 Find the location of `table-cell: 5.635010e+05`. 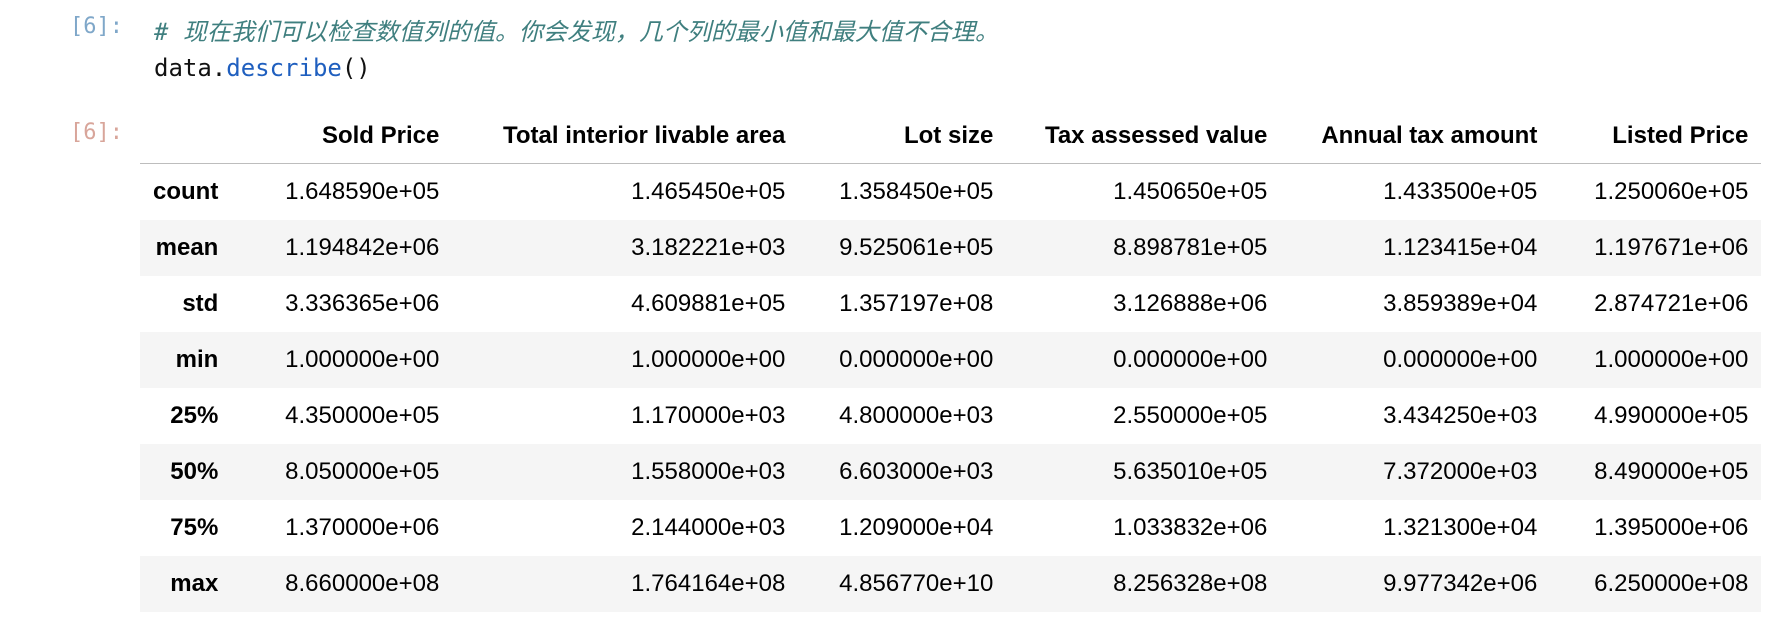

table-cell: 5.635010e+05 is located at coordinates (1143, 472).